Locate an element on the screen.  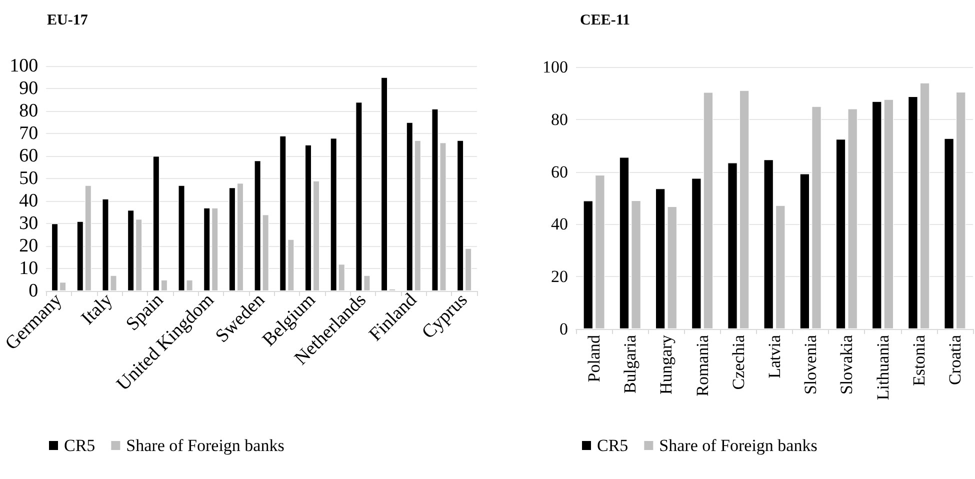
x-tick-label: Lithuania is located at coordinates (882, 367).